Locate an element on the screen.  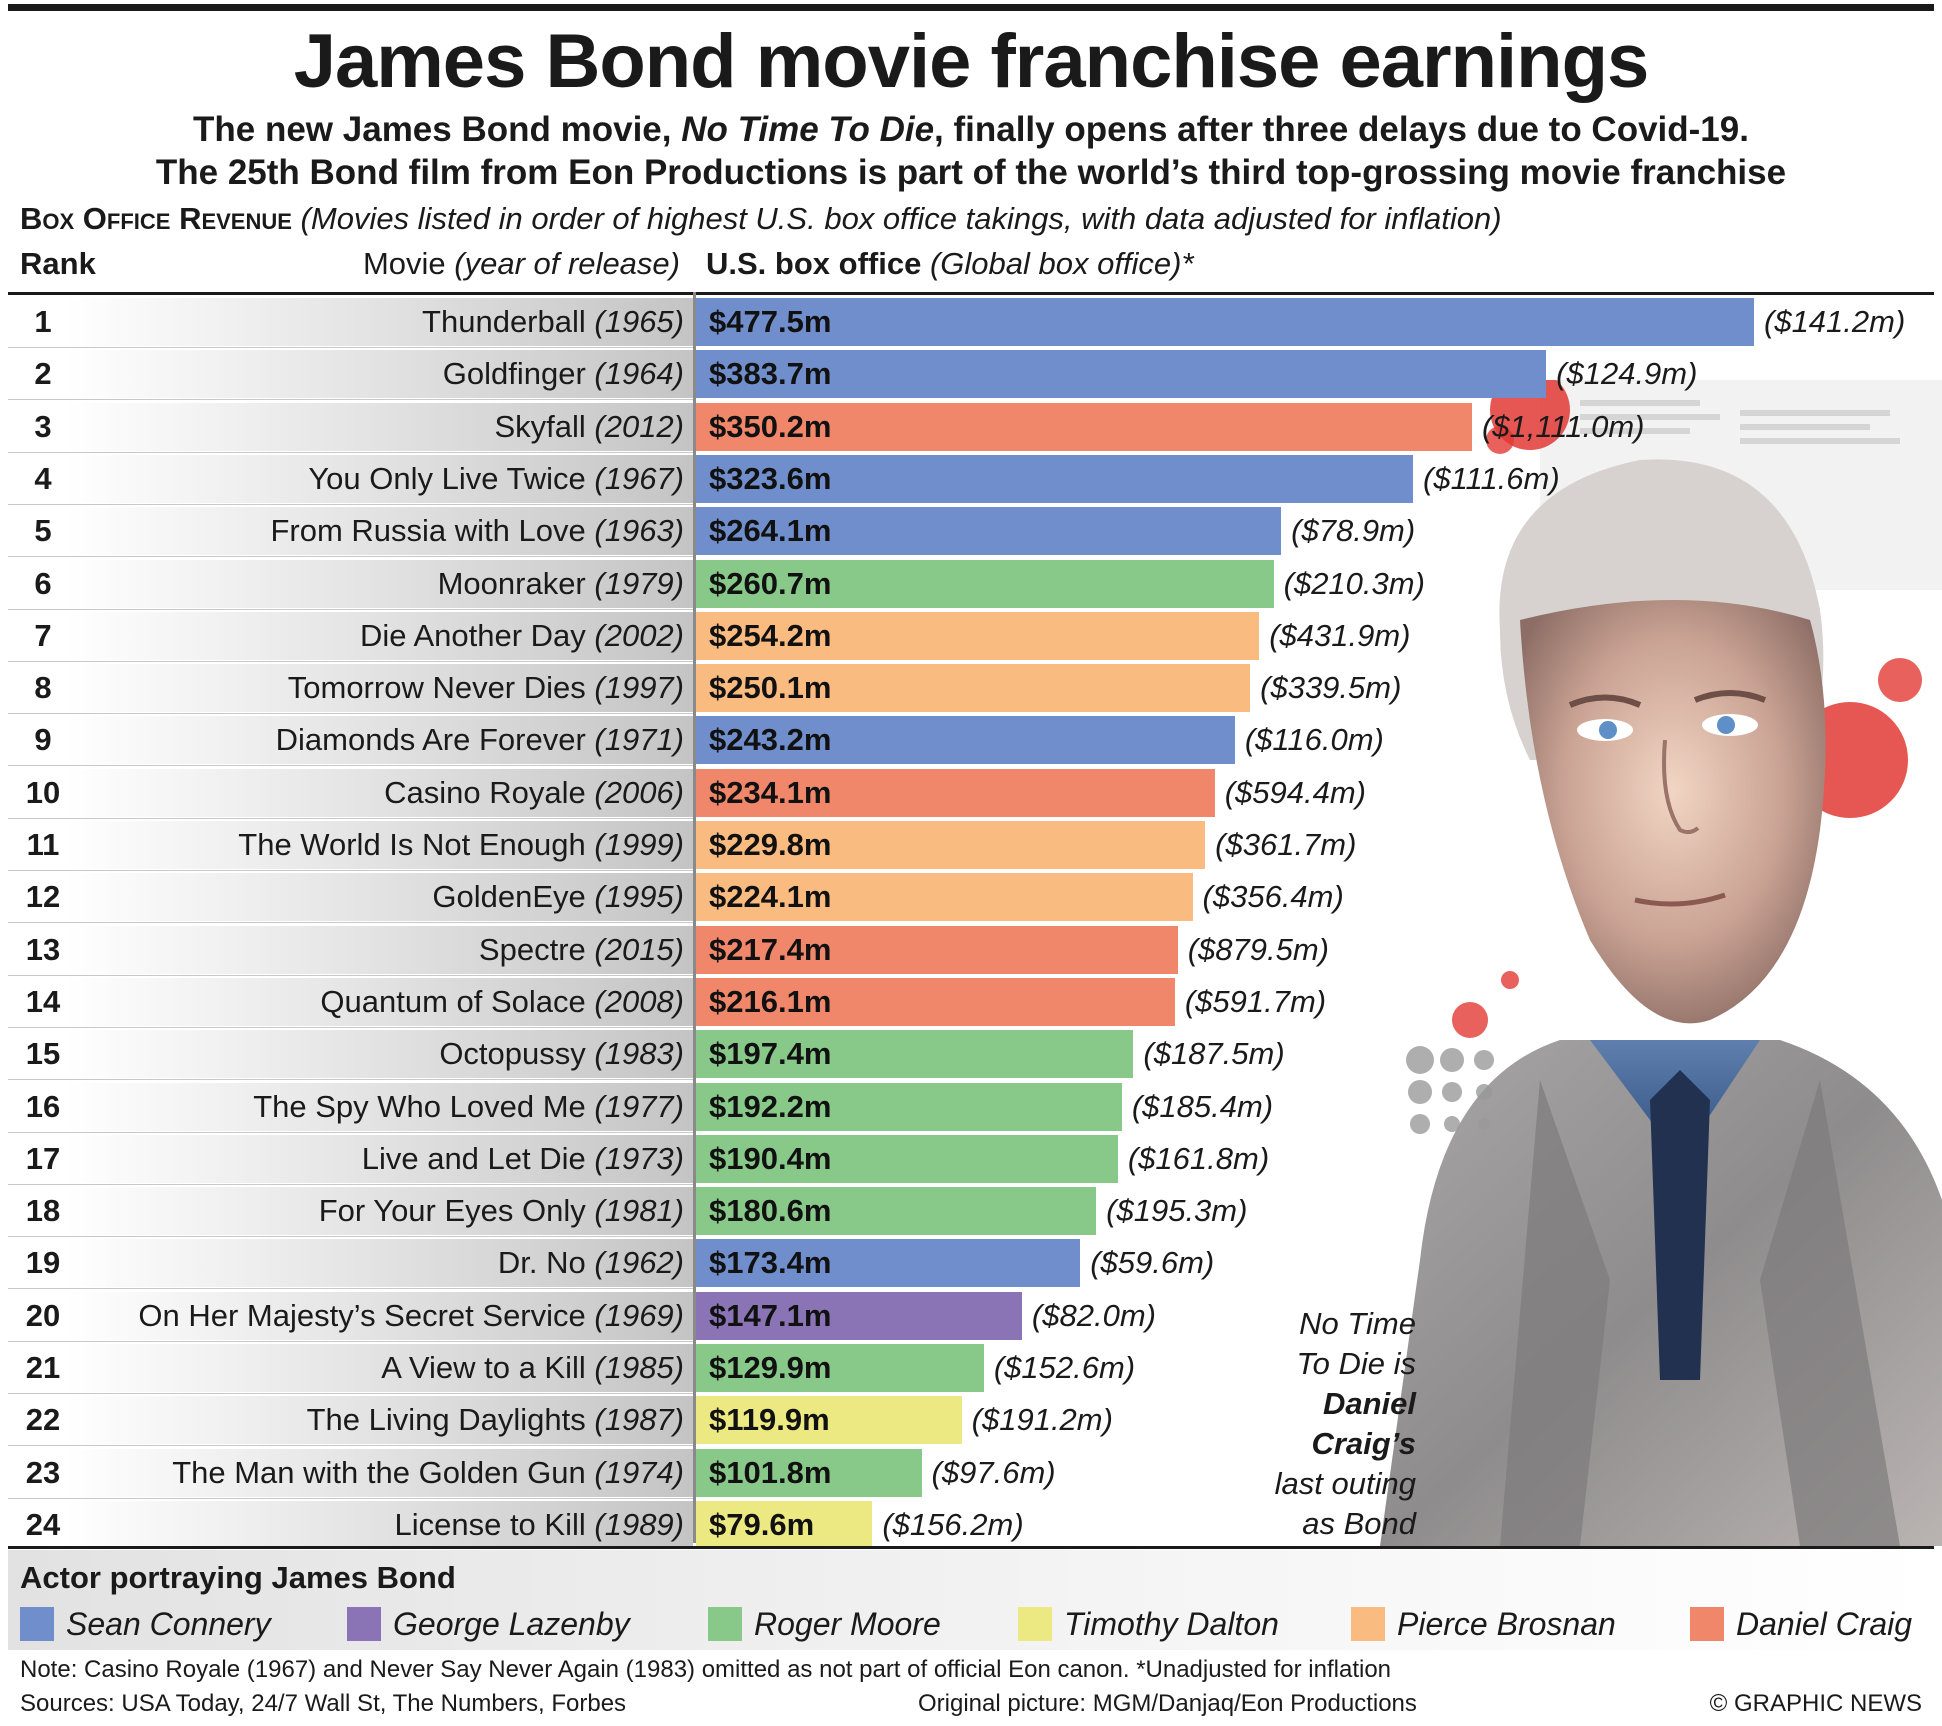
rank-label: 22 is located at coordinates (43, 1420).